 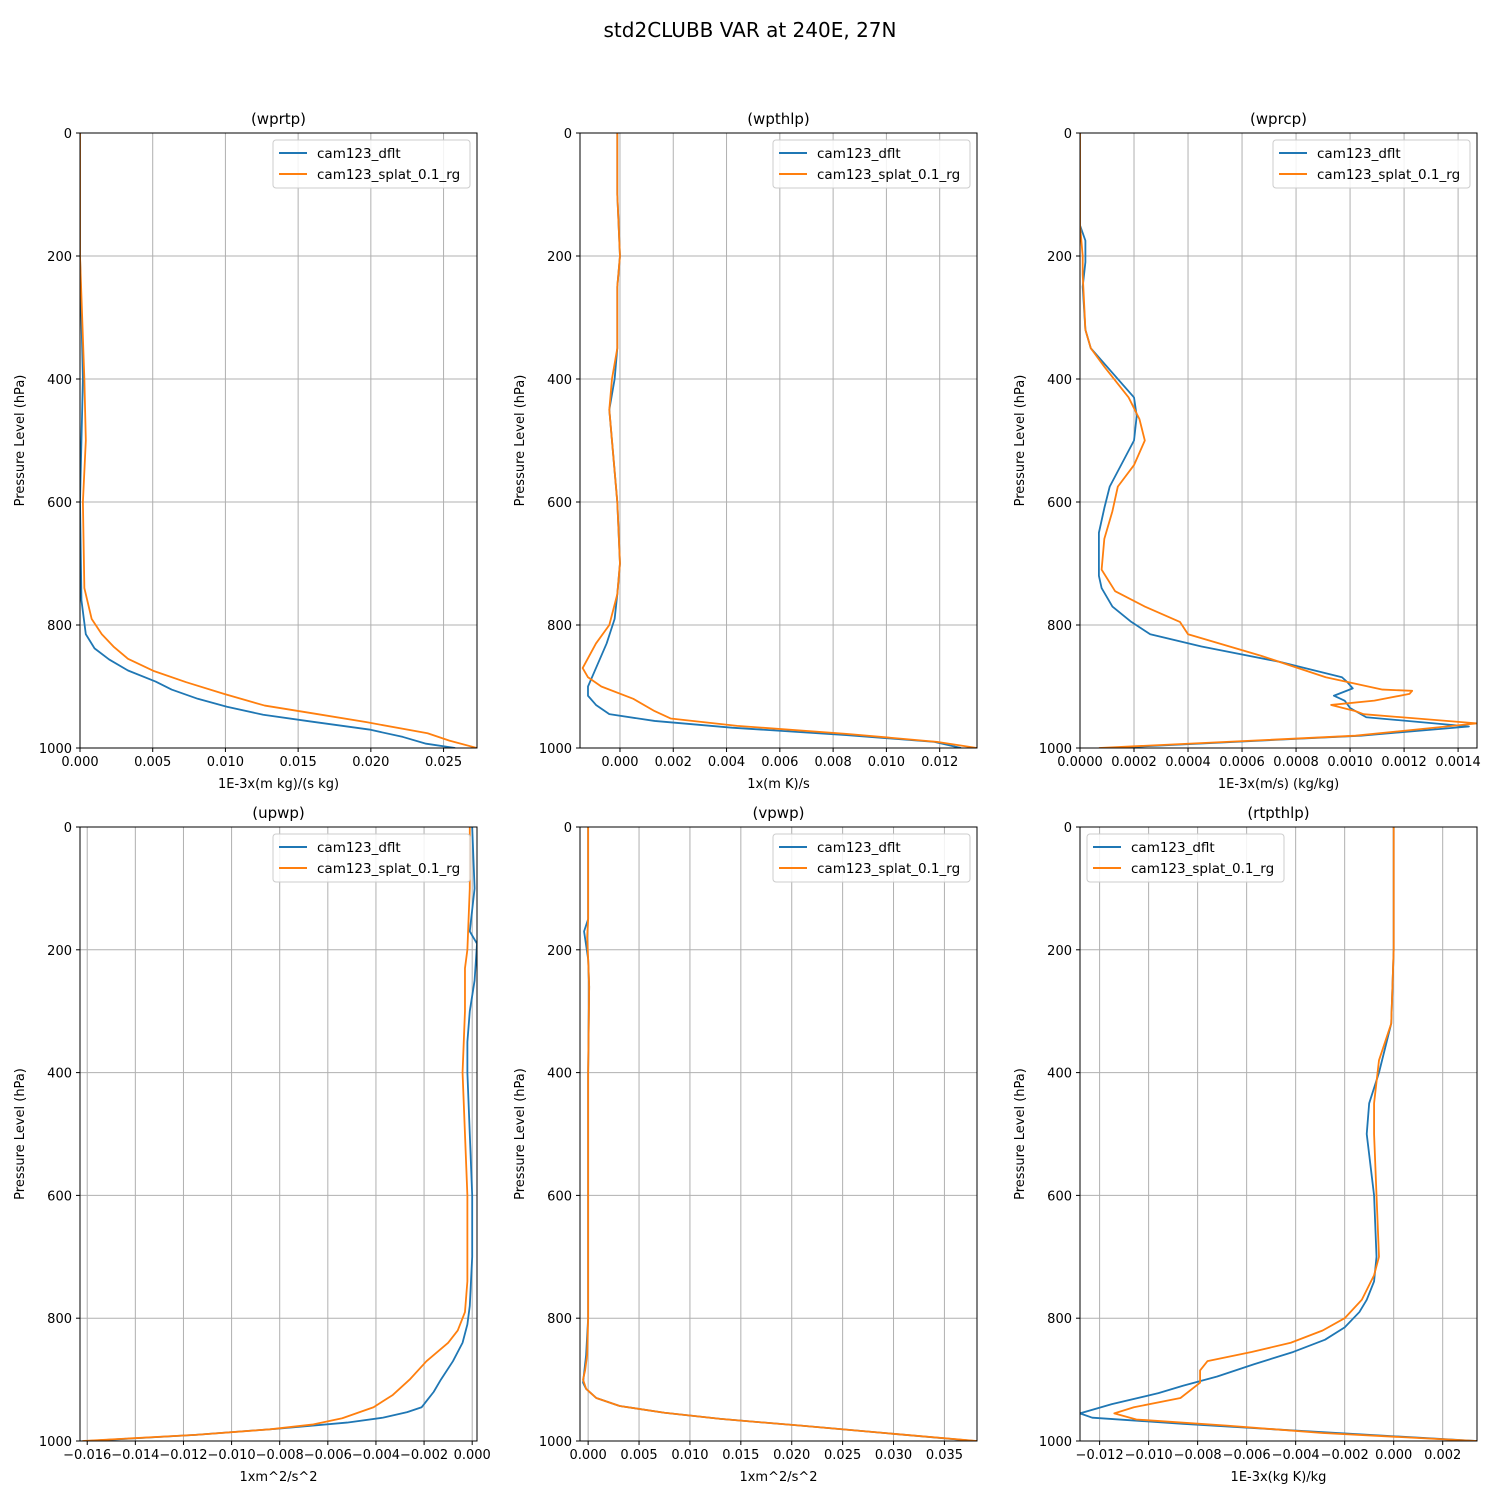 I want to click on x-tick-label: 0.012, so click(x=939, y=762).